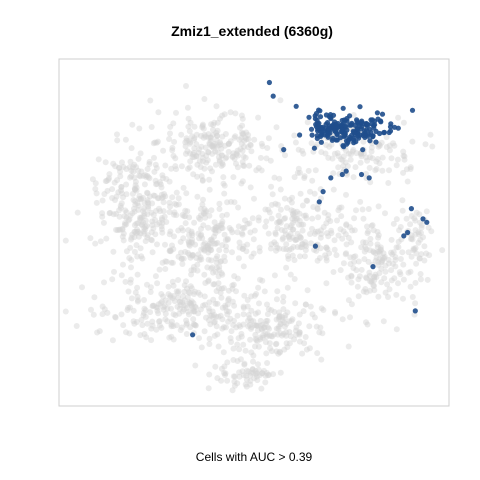 Image resolution: width=480 pixels, height=480 pixels. I want to click on auc-cell-point, so click(329, 126).